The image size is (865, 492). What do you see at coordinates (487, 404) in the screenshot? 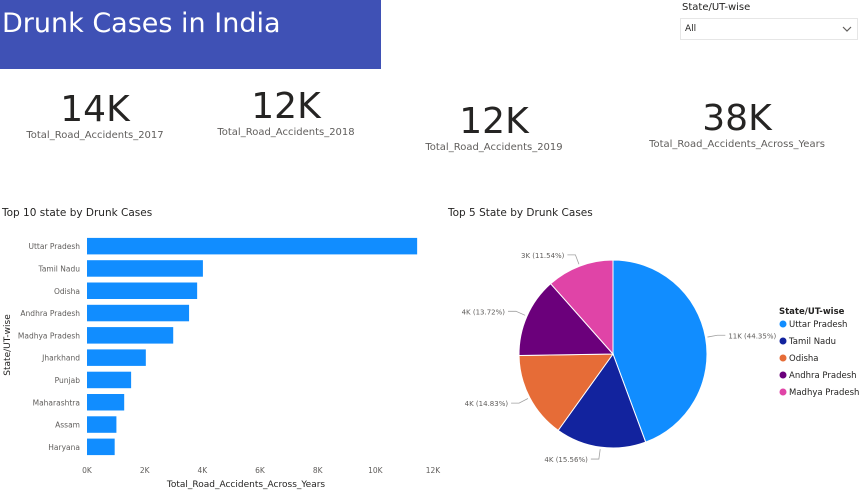
I see `pie-data-label: 4K (14.83%)` at bounding box center [487, 404].